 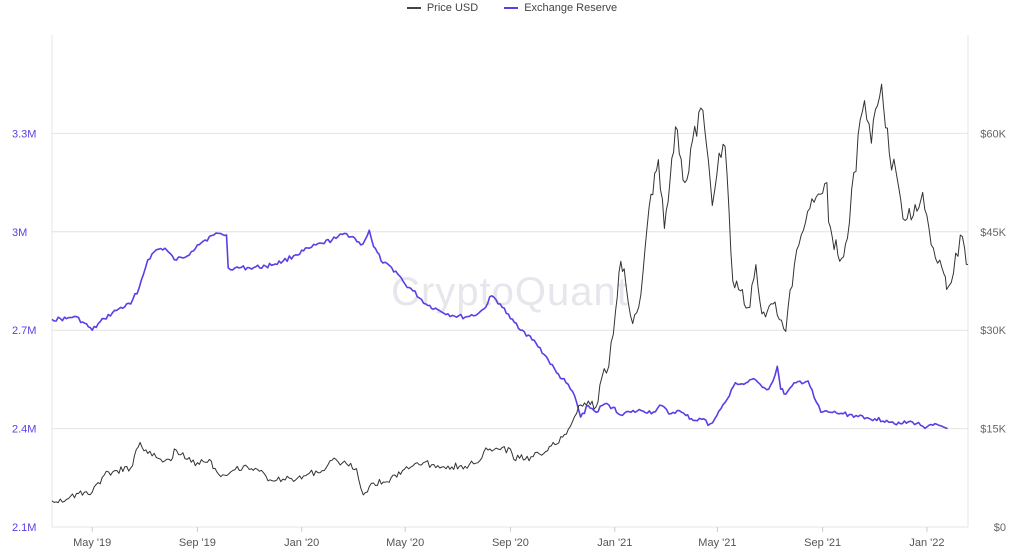 What do you see at coordinates (452, 8) in the screenshot?
I see `legend-label-price: Price USD` at bounding box center [452, 8].